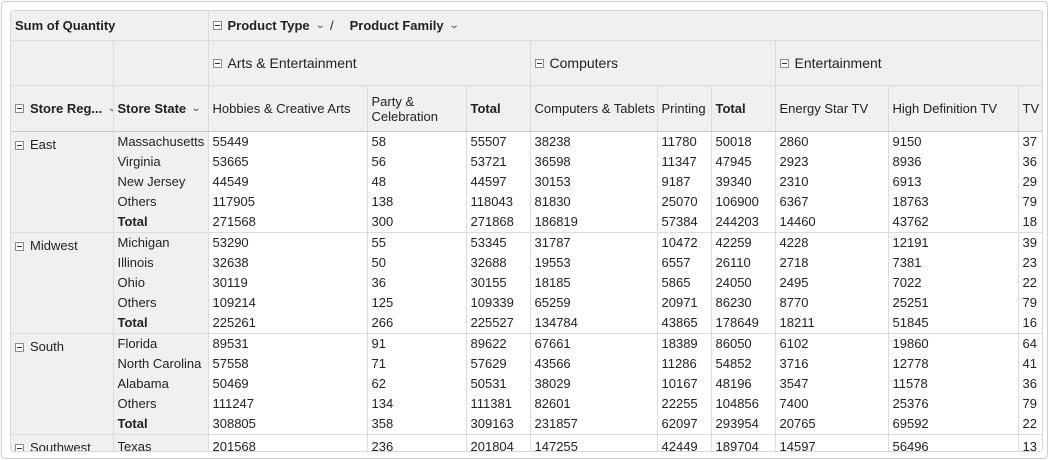 The image size is (1049, 460). I want to click on value-cell: 39340, so click(743, 182).